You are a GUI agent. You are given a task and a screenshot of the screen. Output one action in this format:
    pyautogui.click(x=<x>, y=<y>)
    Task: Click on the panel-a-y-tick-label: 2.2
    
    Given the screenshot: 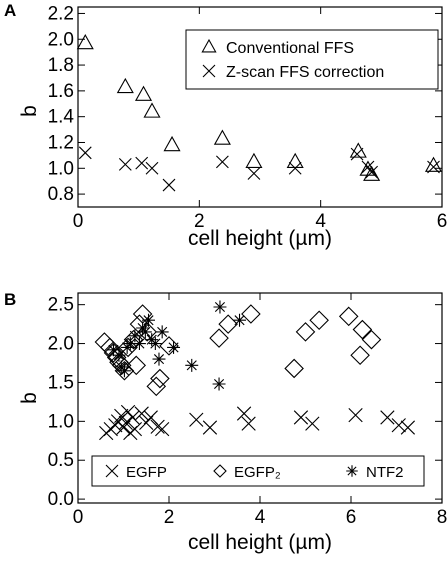 What is the action you would take?
    pyautogui.click(x=61, y=13)
    